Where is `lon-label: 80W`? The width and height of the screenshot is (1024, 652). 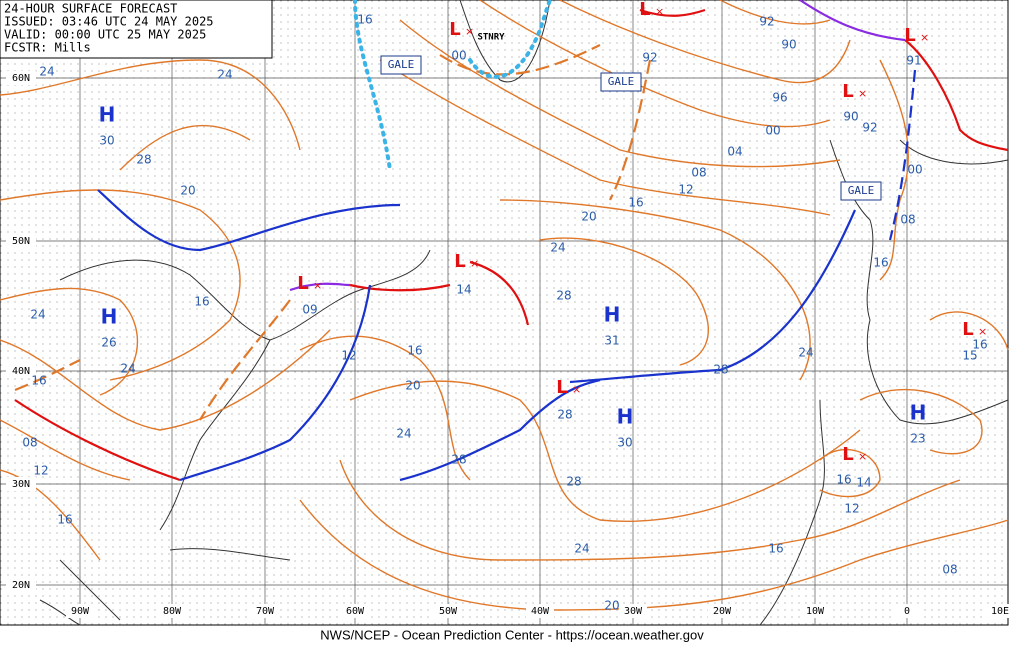 lon-label: 80W is located at coordinates (172, 611).